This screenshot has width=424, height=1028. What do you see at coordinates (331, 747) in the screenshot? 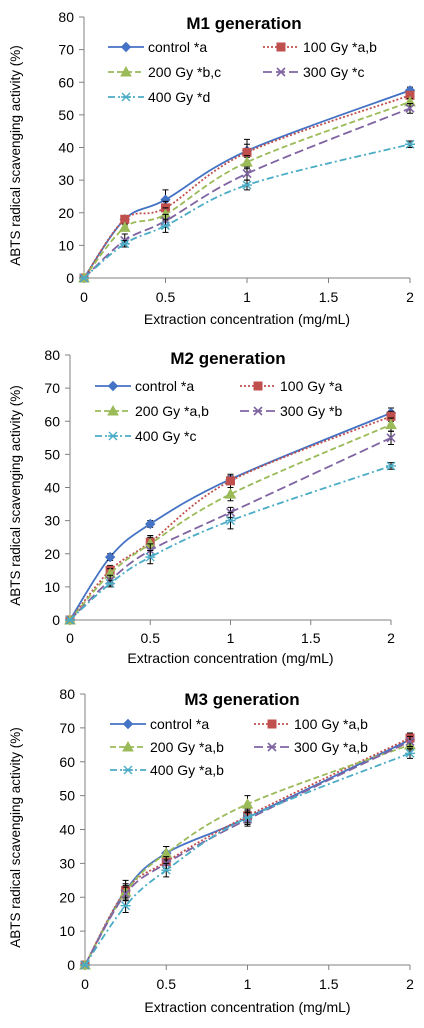
I see `legend-label: 300 Gy *a,b` at bounding box center [331, 747].